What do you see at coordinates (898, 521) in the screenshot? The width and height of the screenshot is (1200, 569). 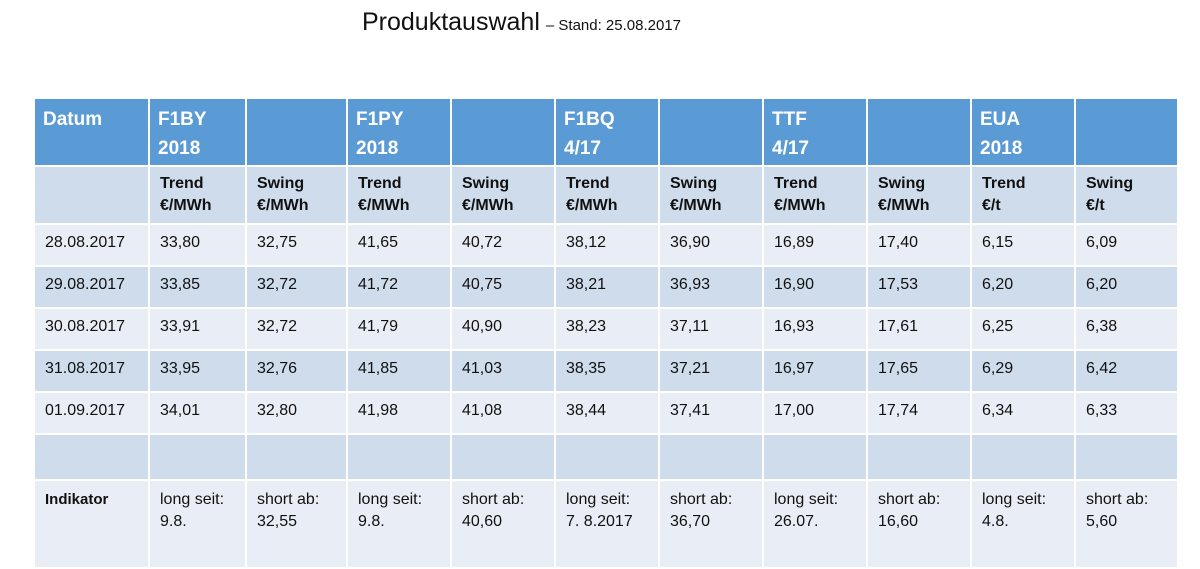 I see `indicator-cell-line2: 16,60` at bounding box center [898, 521].